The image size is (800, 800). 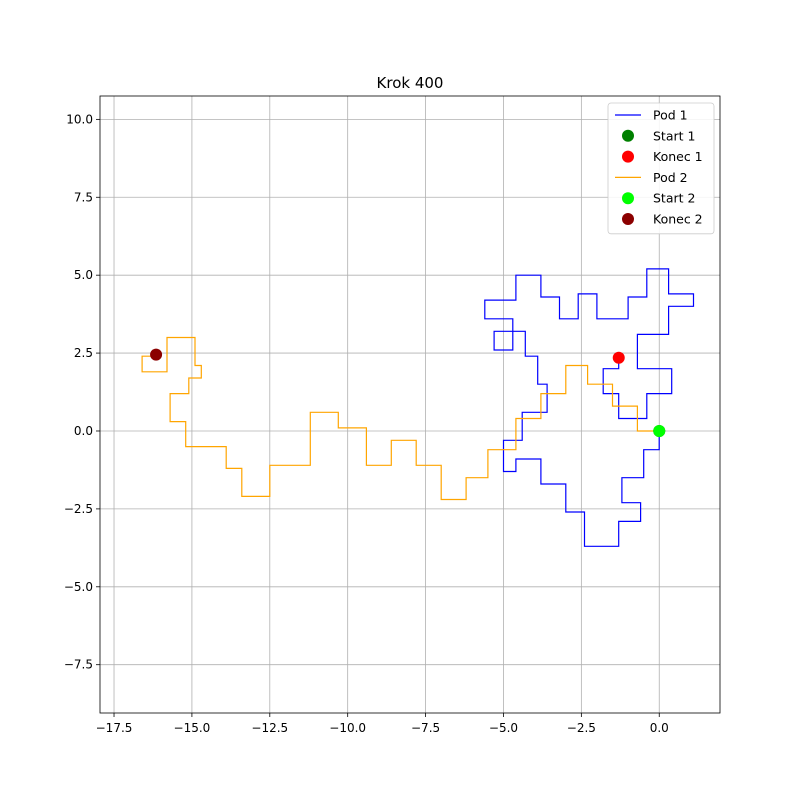 I want to click on y-tick-label: 10.0, so click(x=79, y=119).